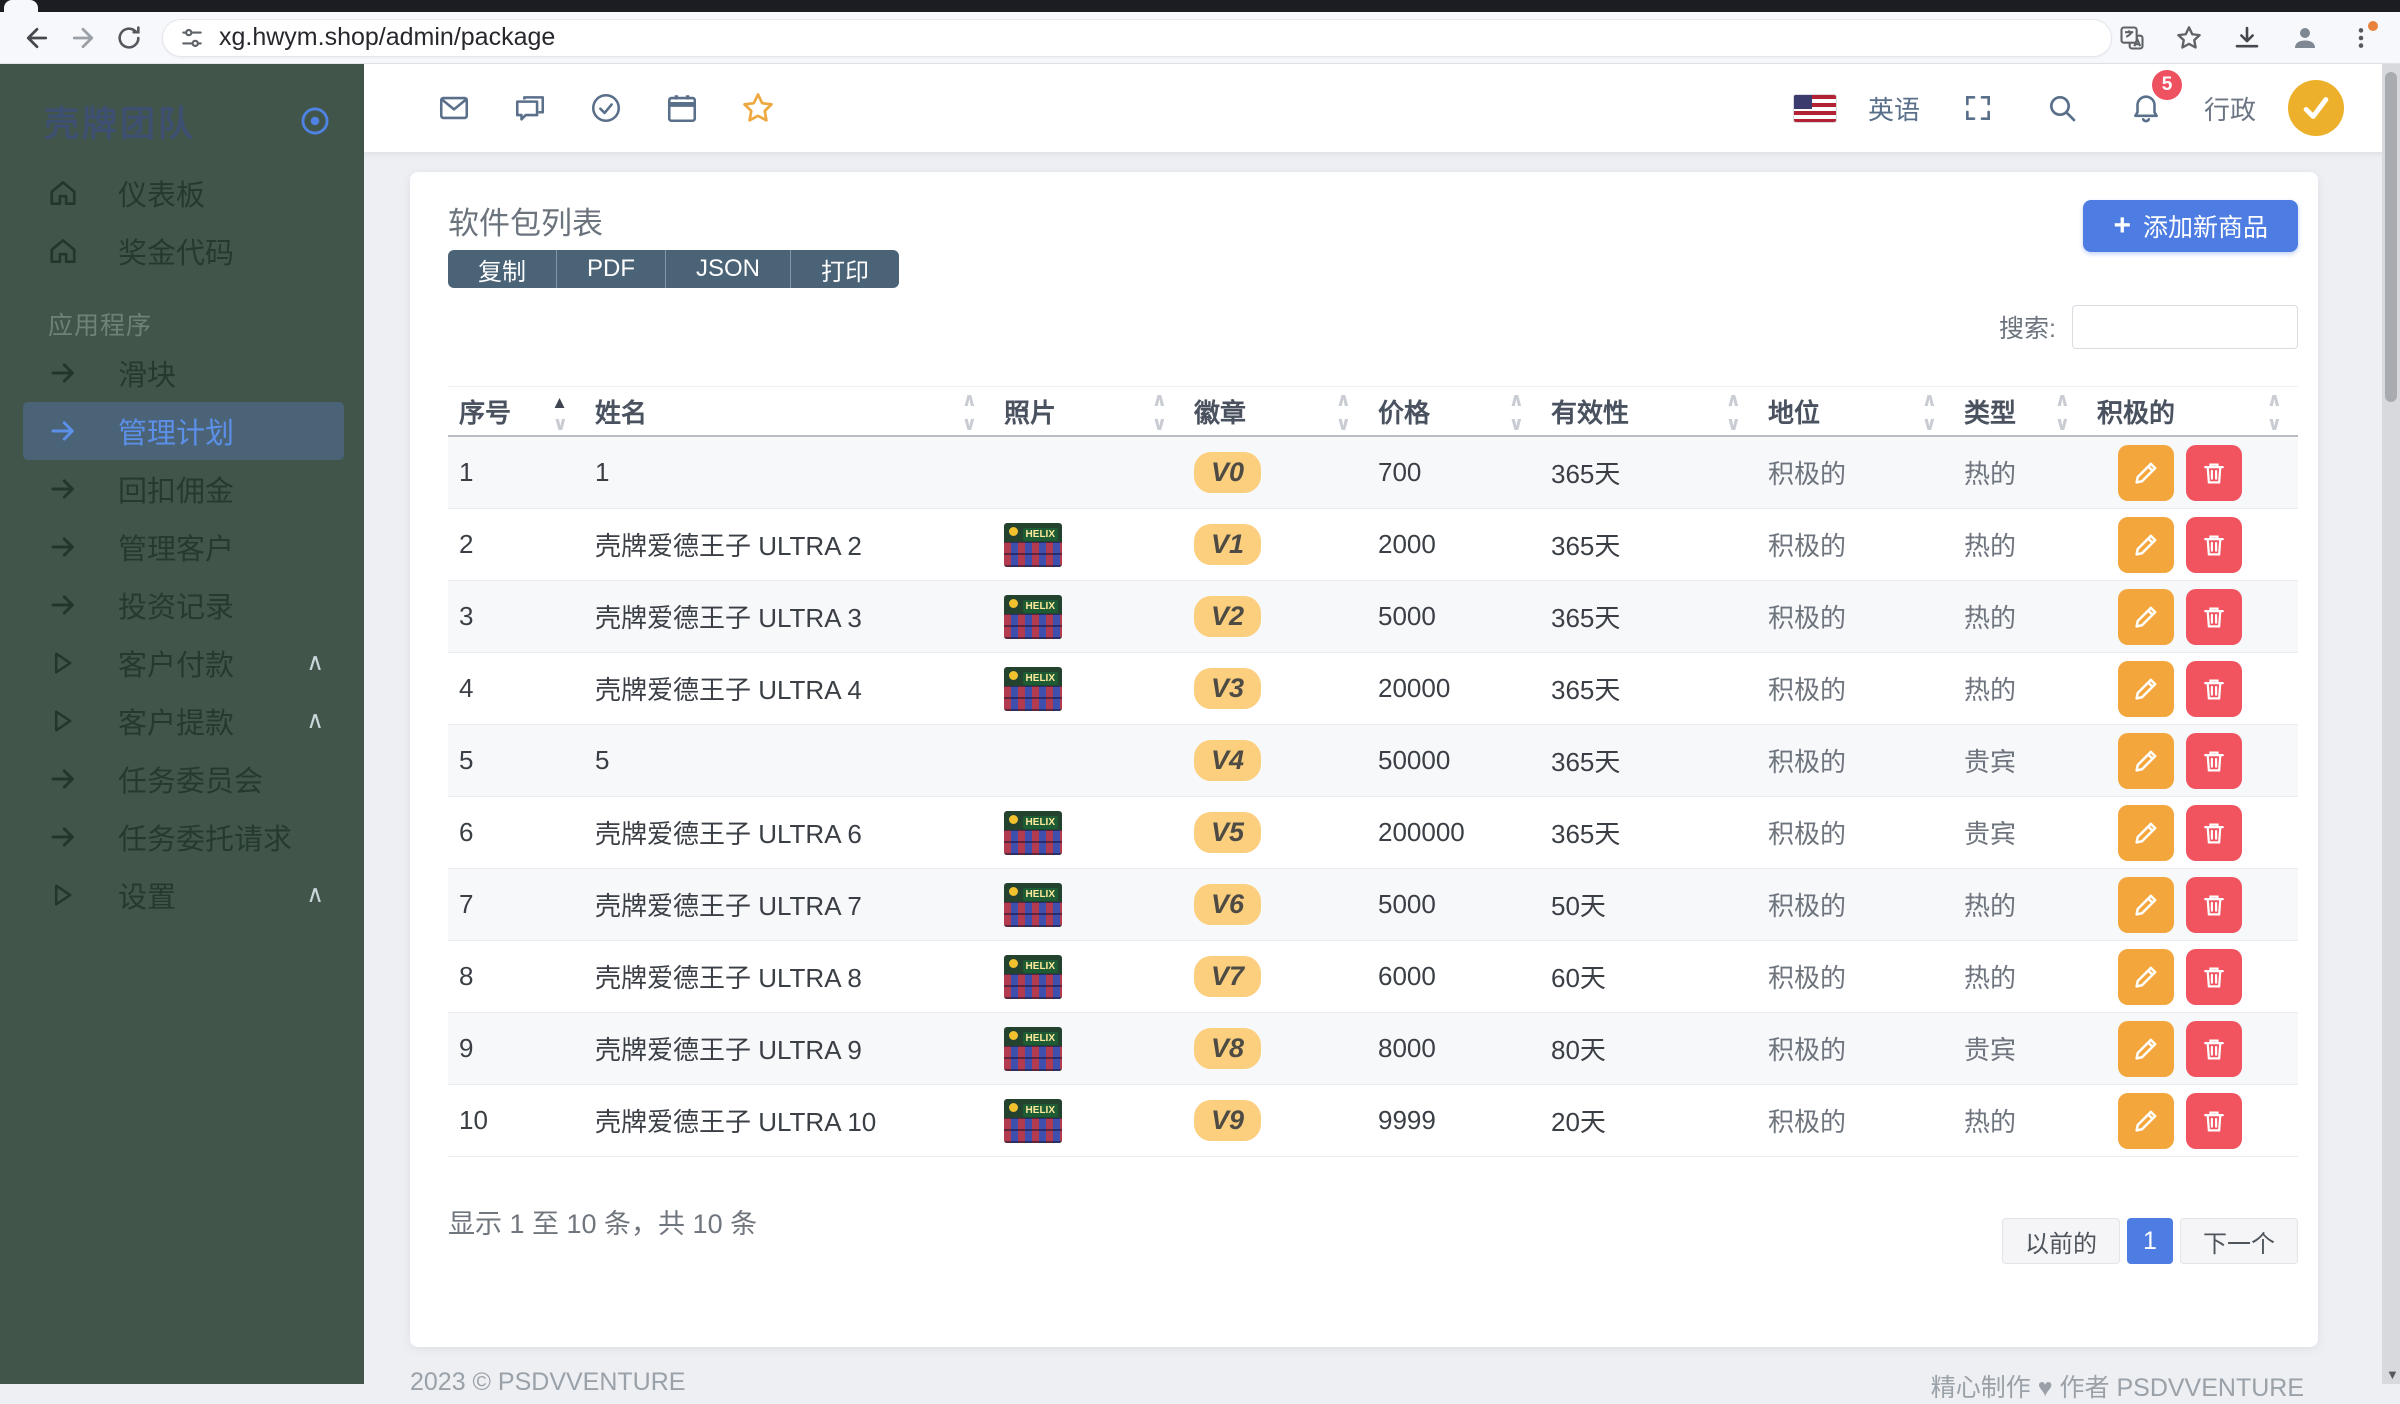 This screenshot has width=2400, height=1404. Describe the element at coordinates (182, 251) in the screenshot. I see `sidebar-item-1: 奖金代码` at that location.